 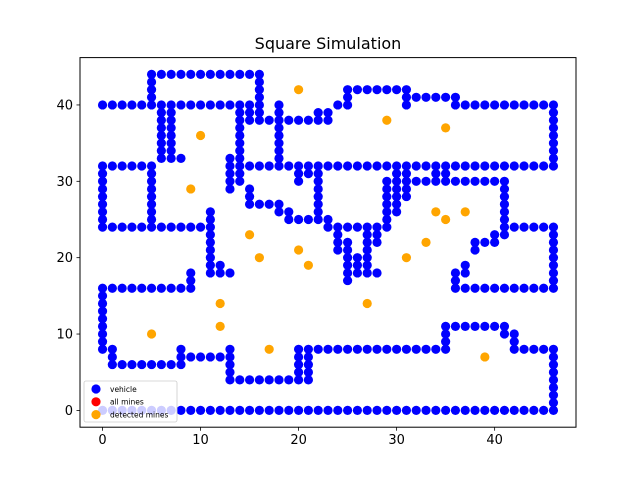 What do you see at coordinates (64, 258) in the screenshot?
I see `y-tick-label: 20` at bounding box center [64, 258].